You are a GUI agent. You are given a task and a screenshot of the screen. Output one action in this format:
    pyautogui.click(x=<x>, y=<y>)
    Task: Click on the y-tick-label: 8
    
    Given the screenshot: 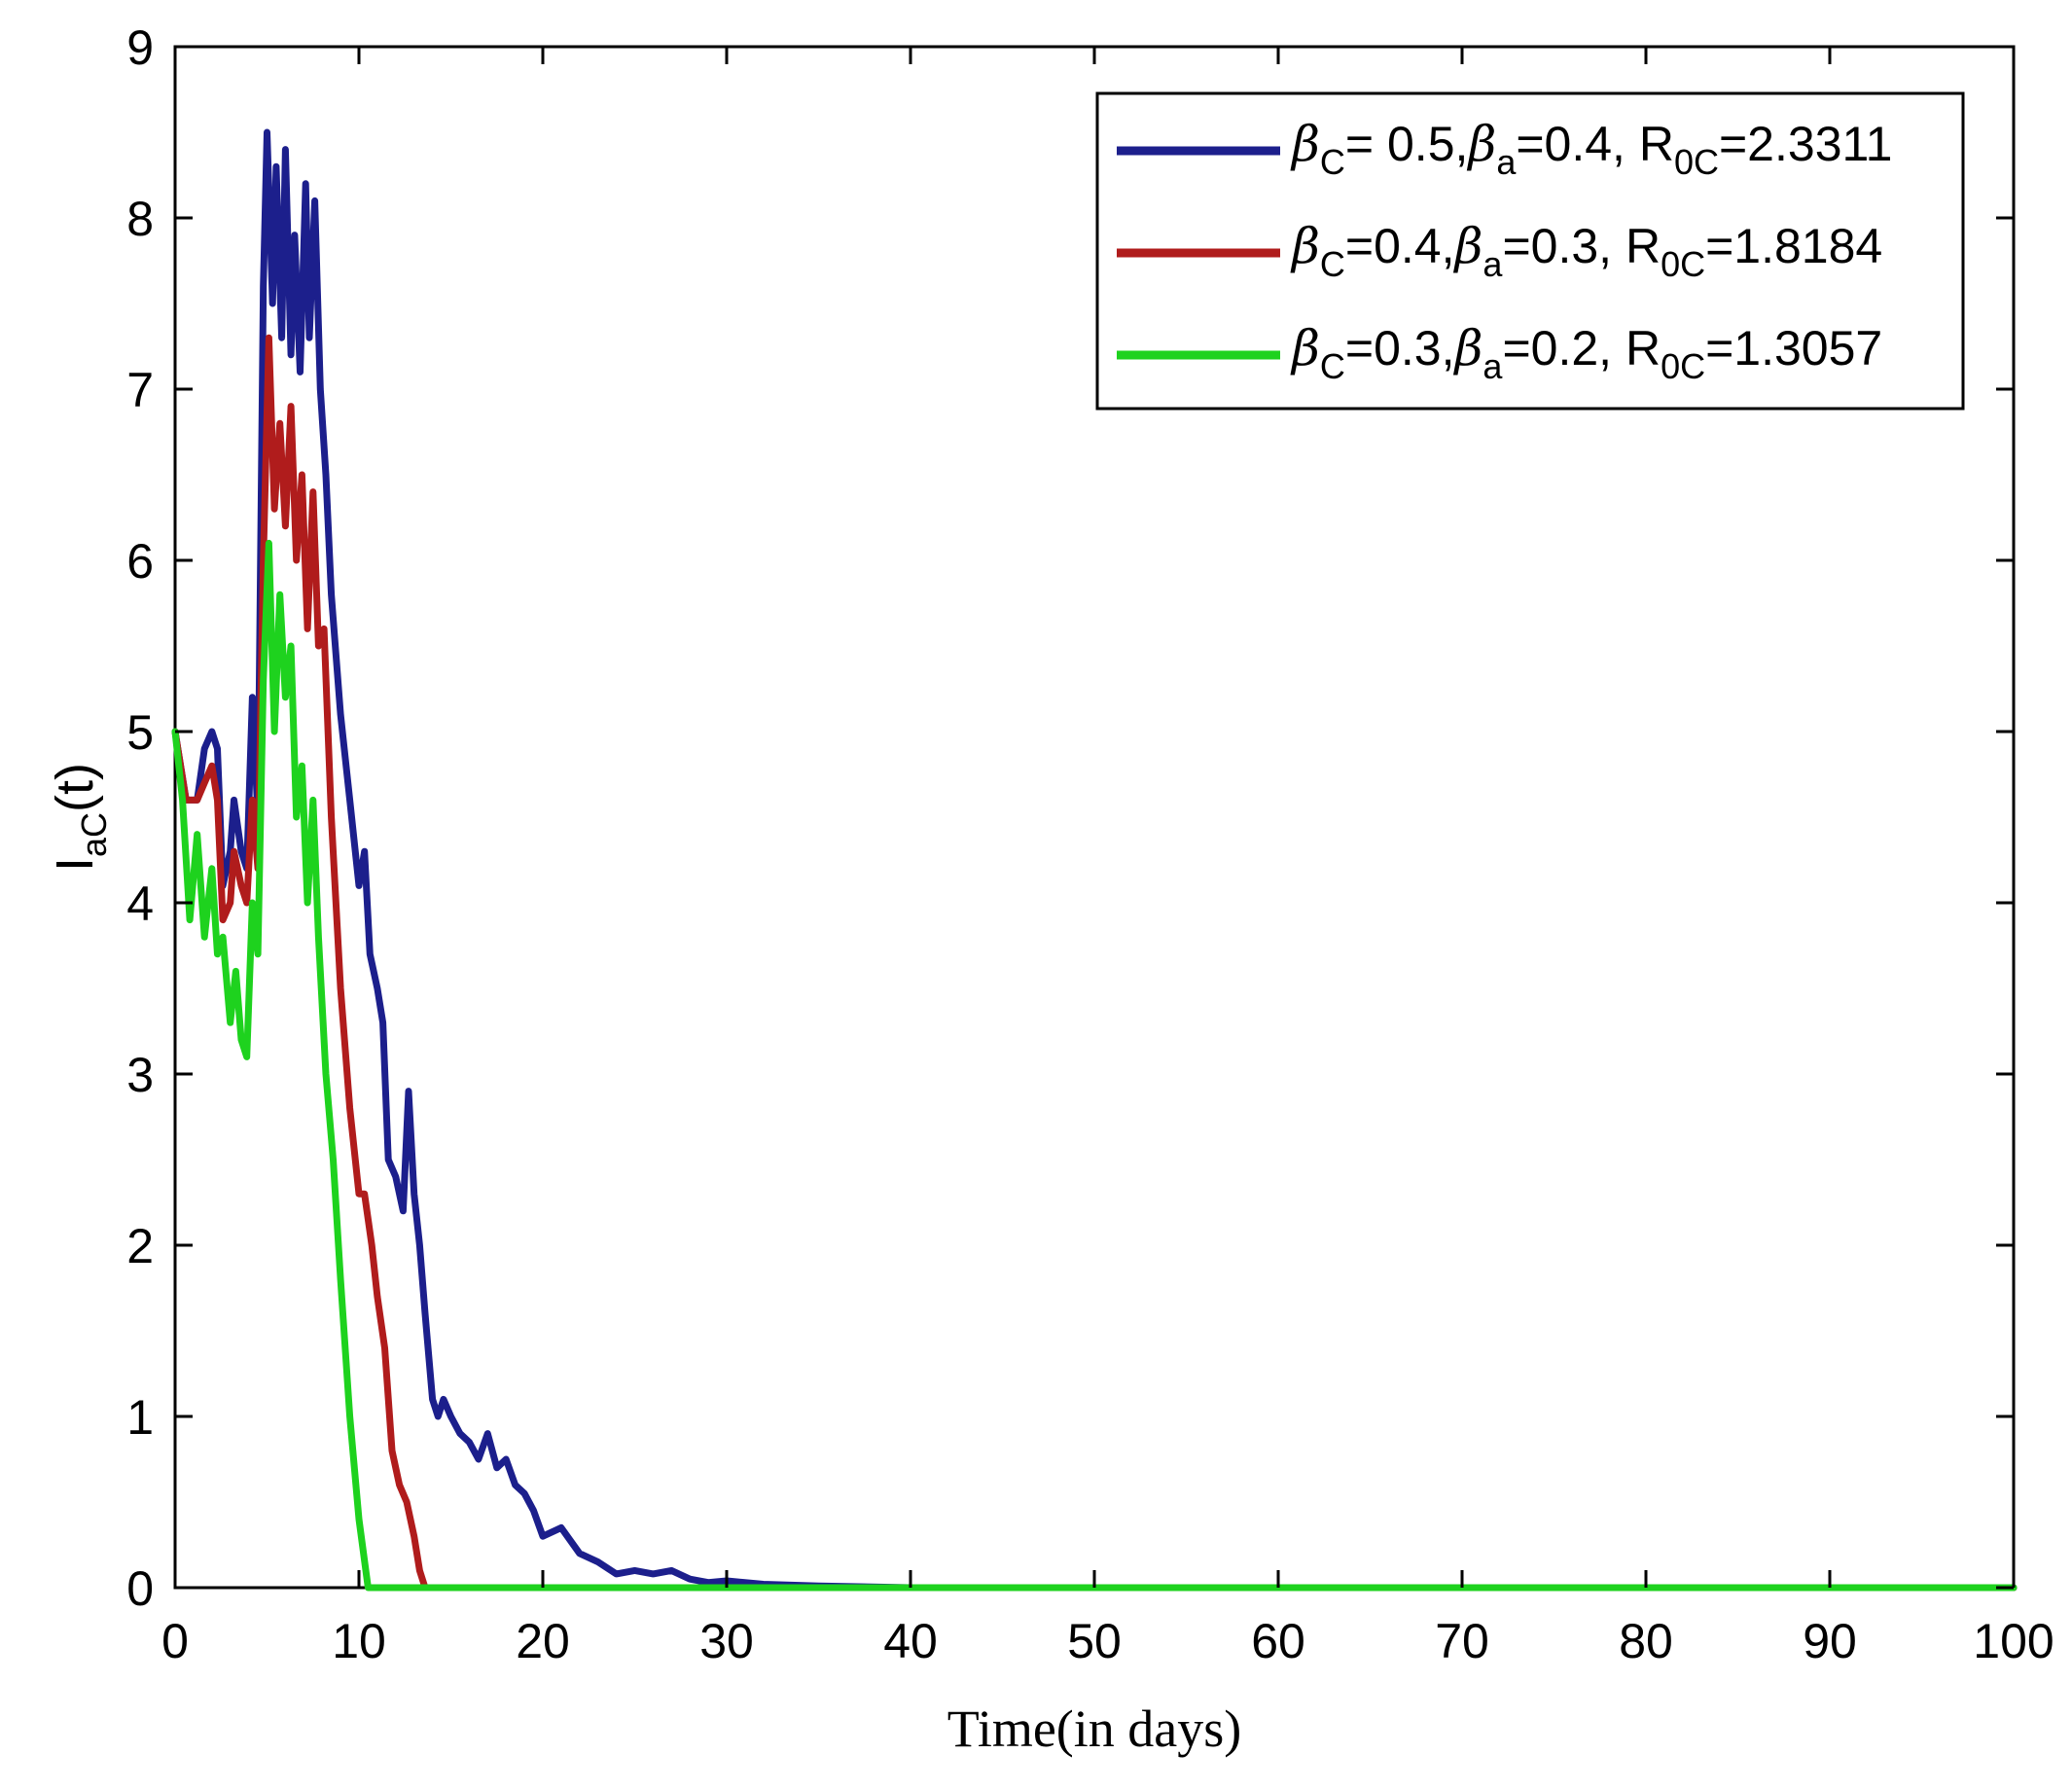 What is the action you would take?
    pyautogui.click(x=140, y=219)
    